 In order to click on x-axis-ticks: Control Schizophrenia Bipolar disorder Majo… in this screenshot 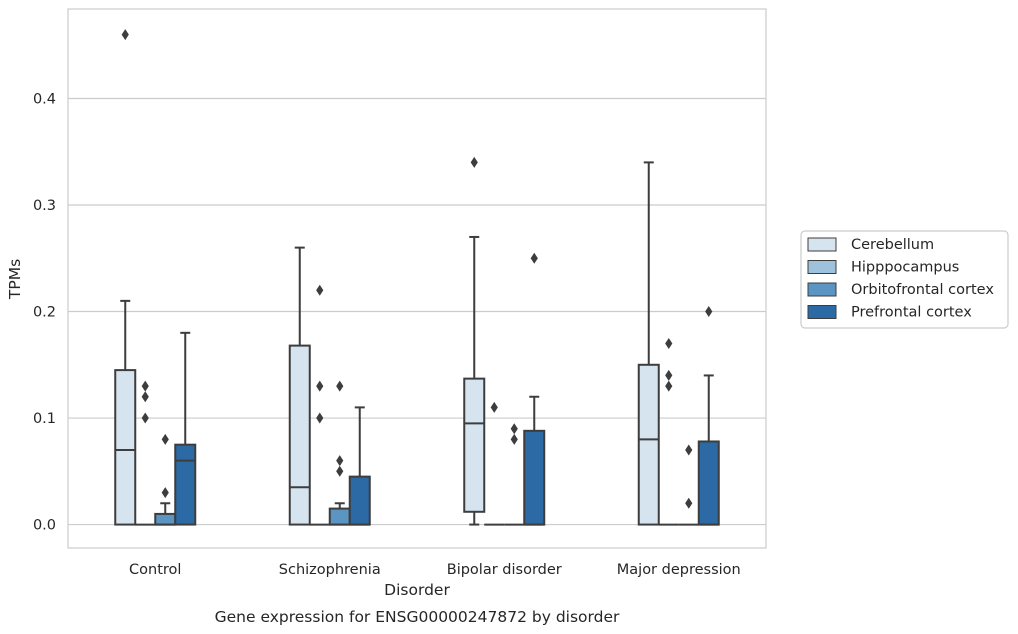, I will do `click(435, 570)`.